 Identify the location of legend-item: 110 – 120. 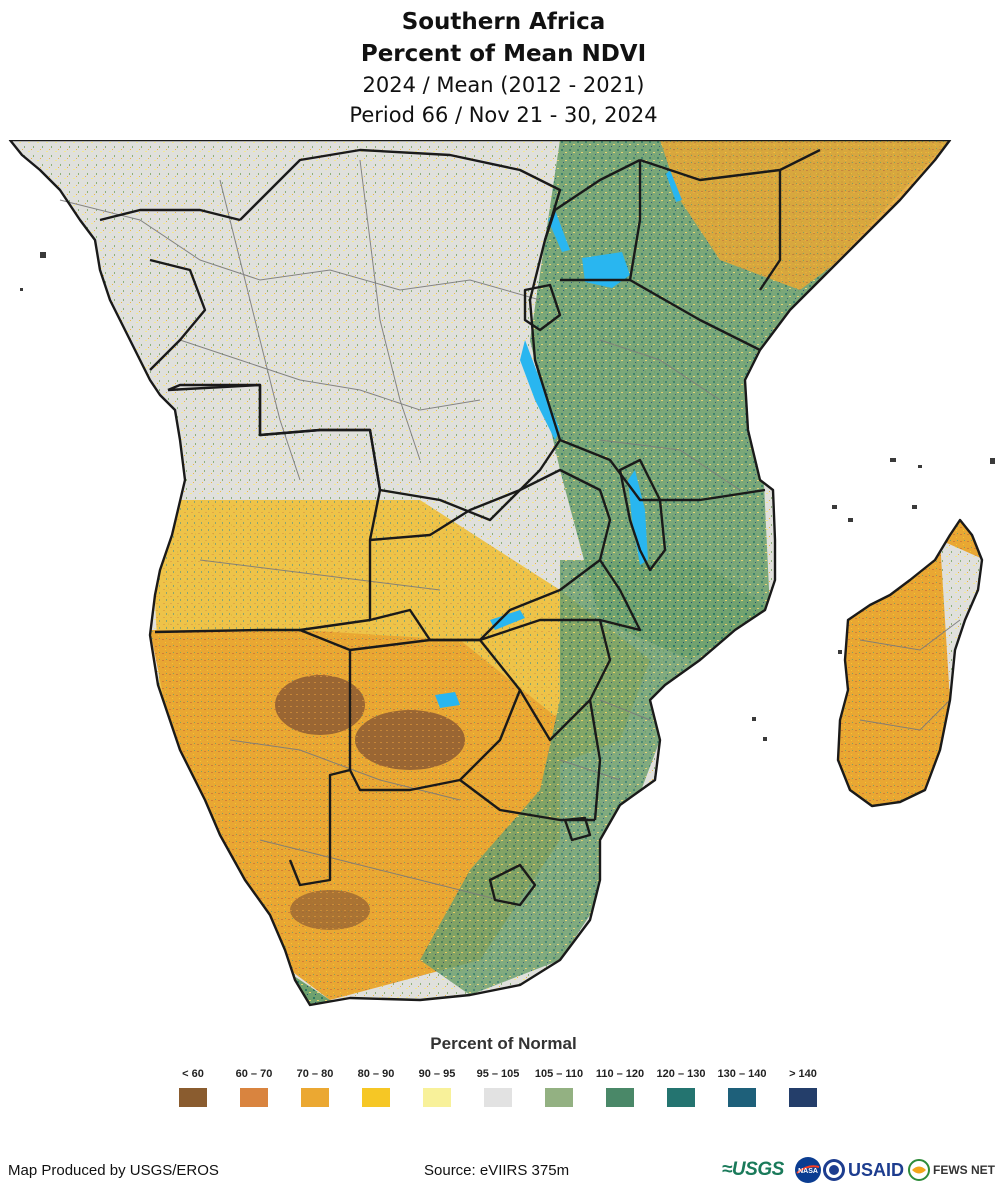
(620, 1087).